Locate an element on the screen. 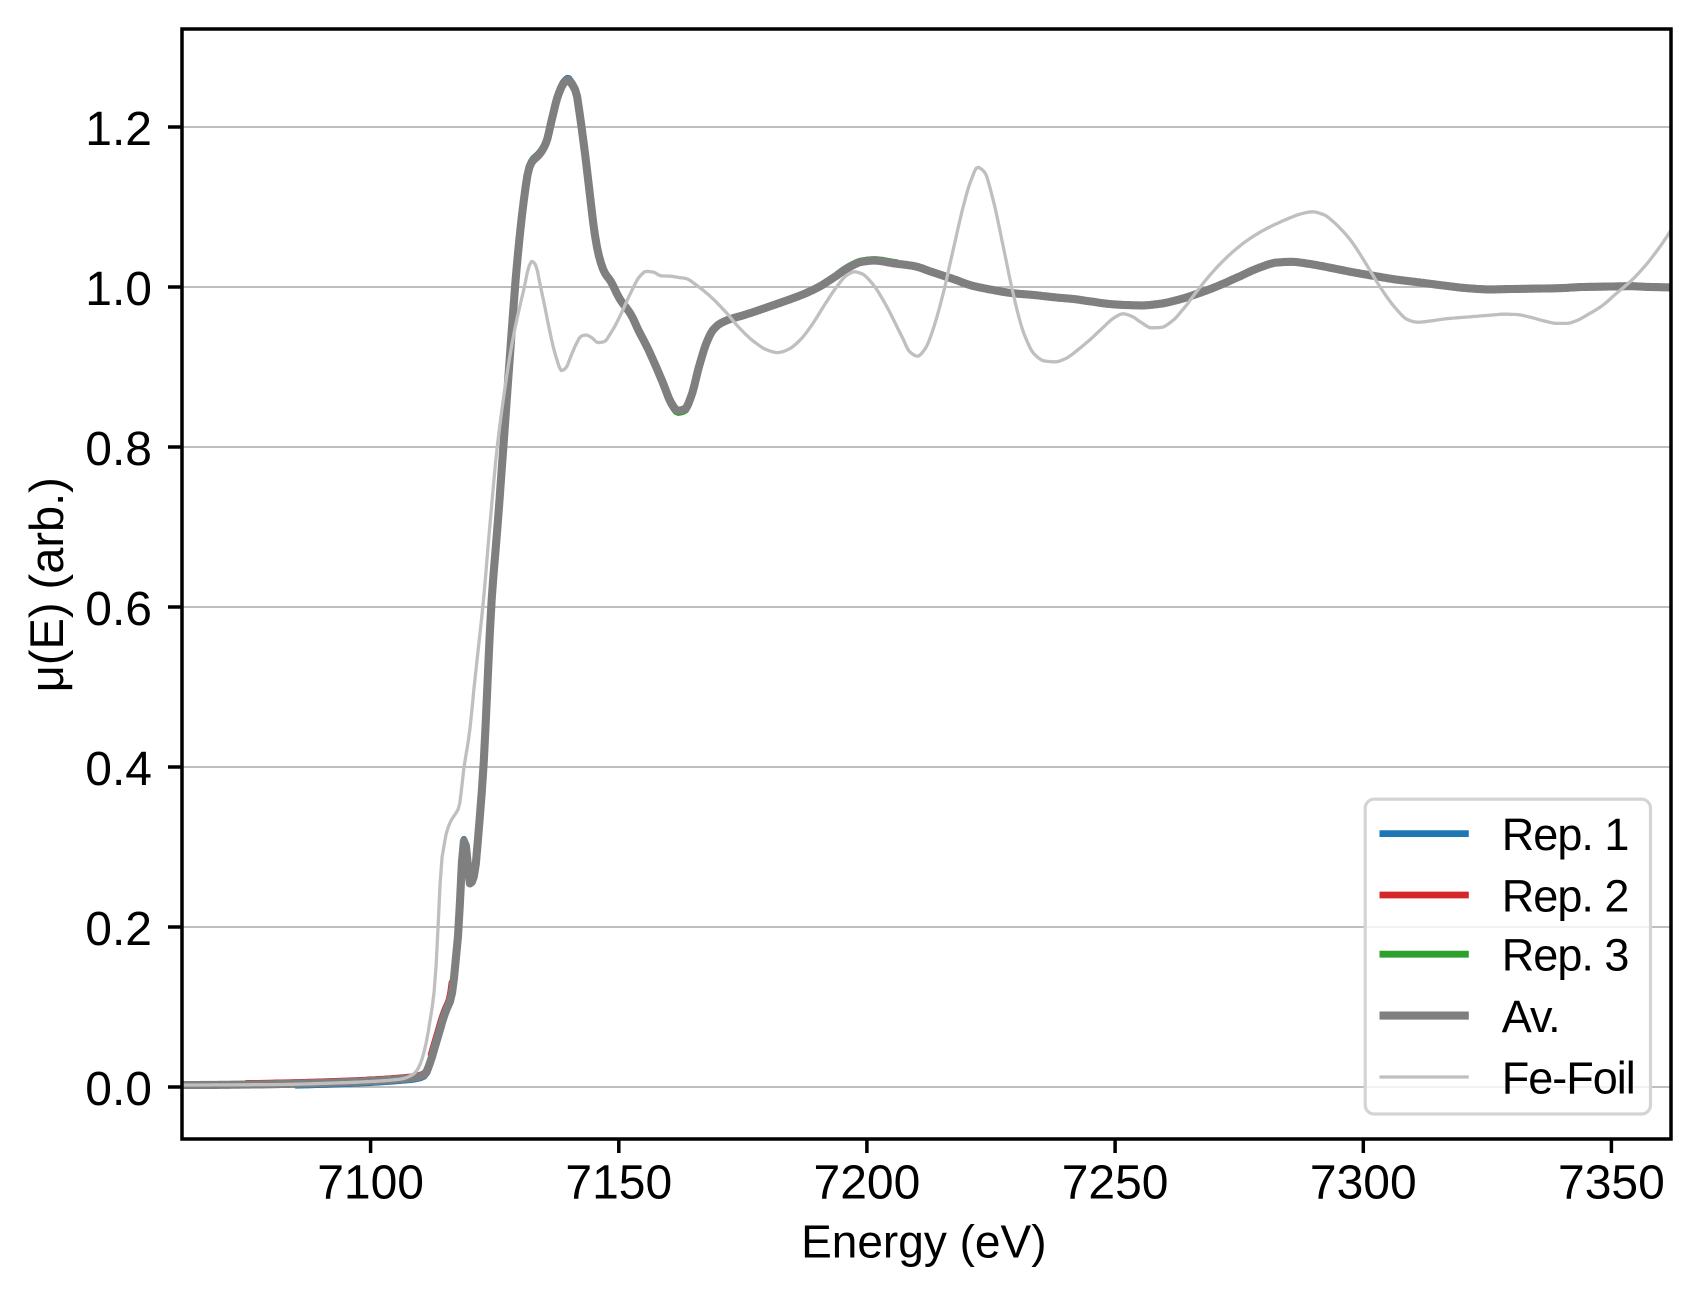  svg-text: 7250 is located at coordinates (1115, 1183).